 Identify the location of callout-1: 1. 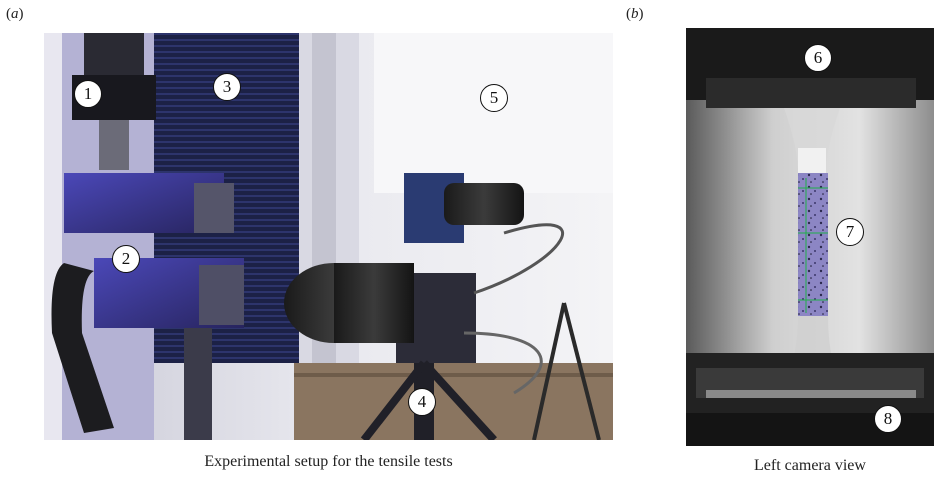
(88, 94).